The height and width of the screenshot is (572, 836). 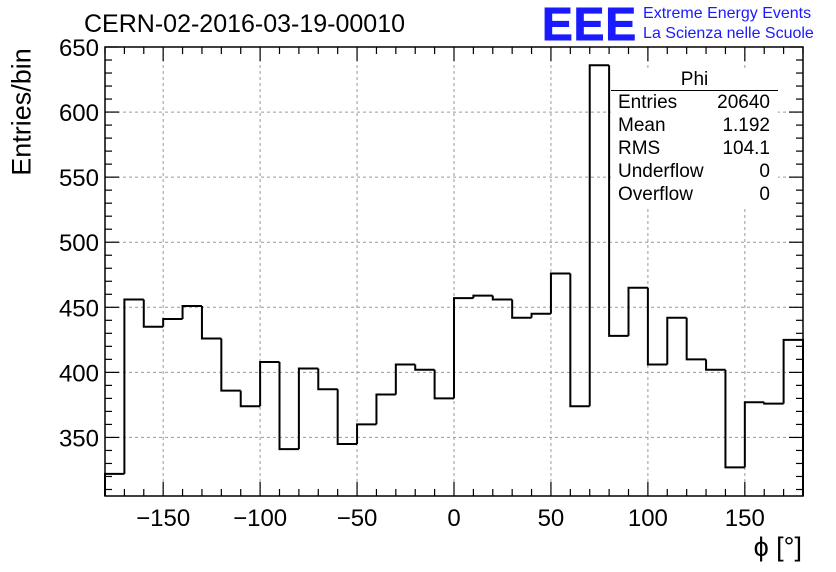 I want to click on y-tick-label: 550, so click(x=79, y=178).